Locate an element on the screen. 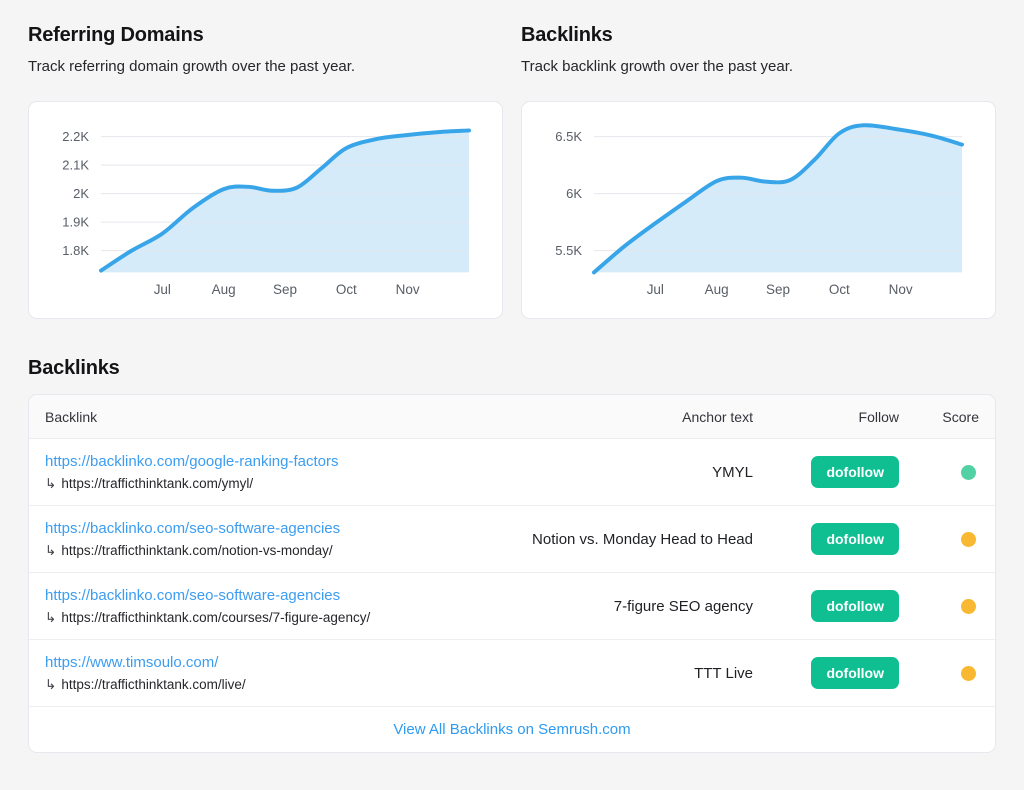 Image resolution: width=1024 pixels, height=790 pixels. backlinks-table-title: Backlinks is located at coordinates (74, 368).